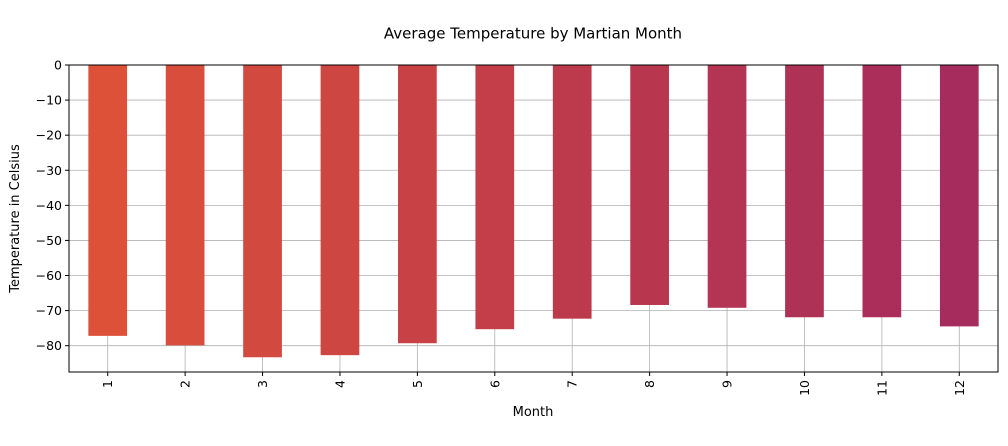 Image resolution: width=1008 pixels, height=446 pixels. I want to click on x-tick-label: 8, so click(649, 384).